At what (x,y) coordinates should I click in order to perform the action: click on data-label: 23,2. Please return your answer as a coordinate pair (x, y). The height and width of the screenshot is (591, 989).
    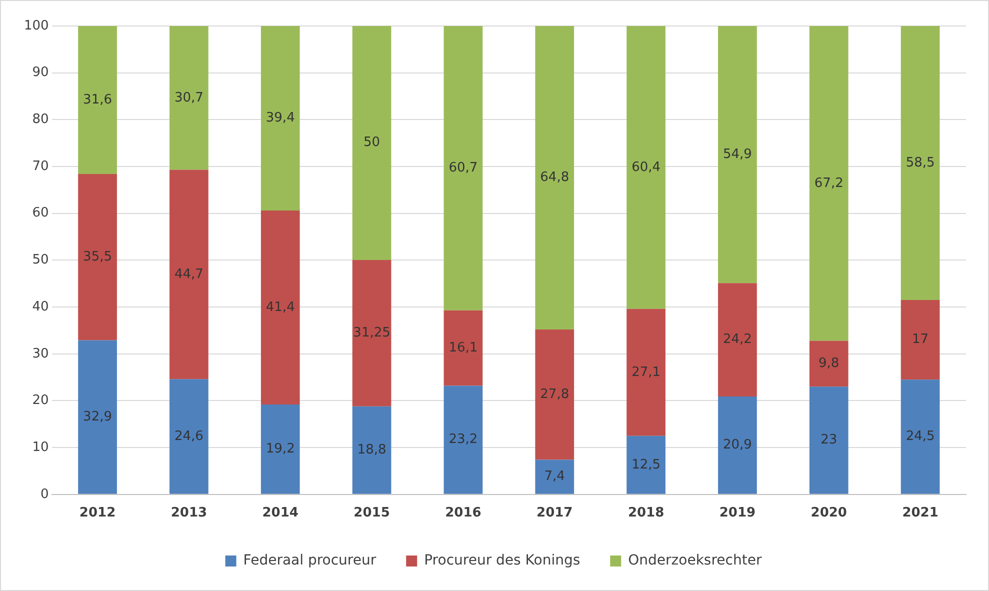
    Looking at the image, I should click on (463, 440).